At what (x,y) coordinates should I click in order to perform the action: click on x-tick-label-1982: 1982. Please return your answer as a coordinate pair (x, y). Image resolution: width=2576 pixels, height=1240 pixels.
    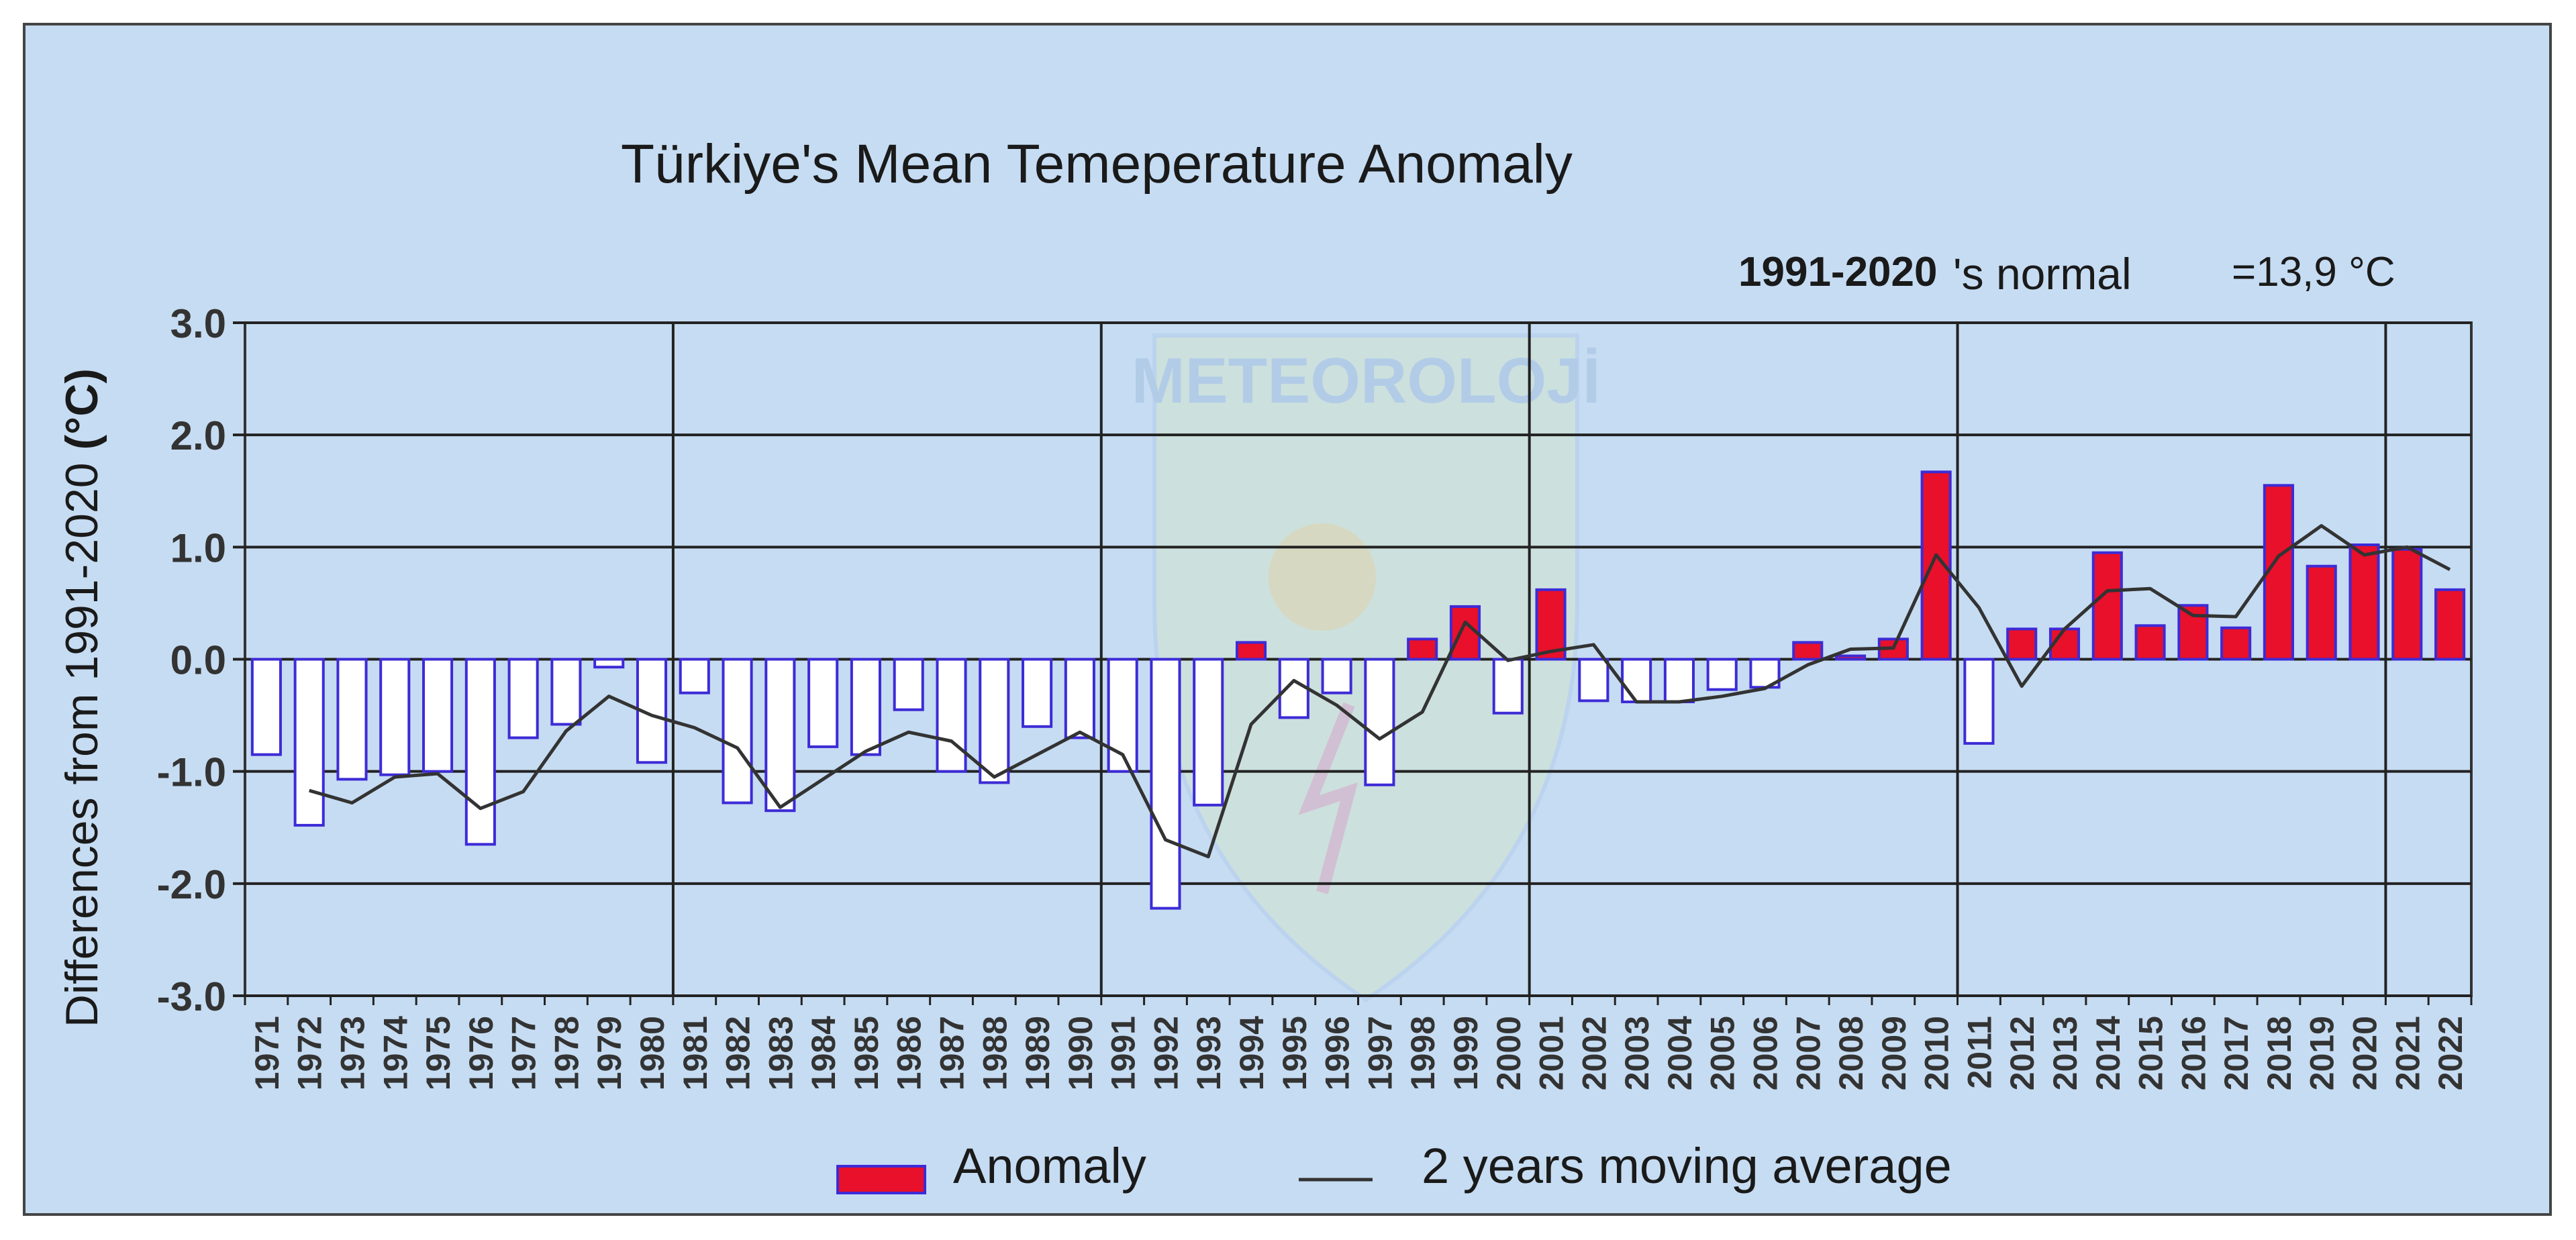
    Looking at the image, I should click on (738, 1053).